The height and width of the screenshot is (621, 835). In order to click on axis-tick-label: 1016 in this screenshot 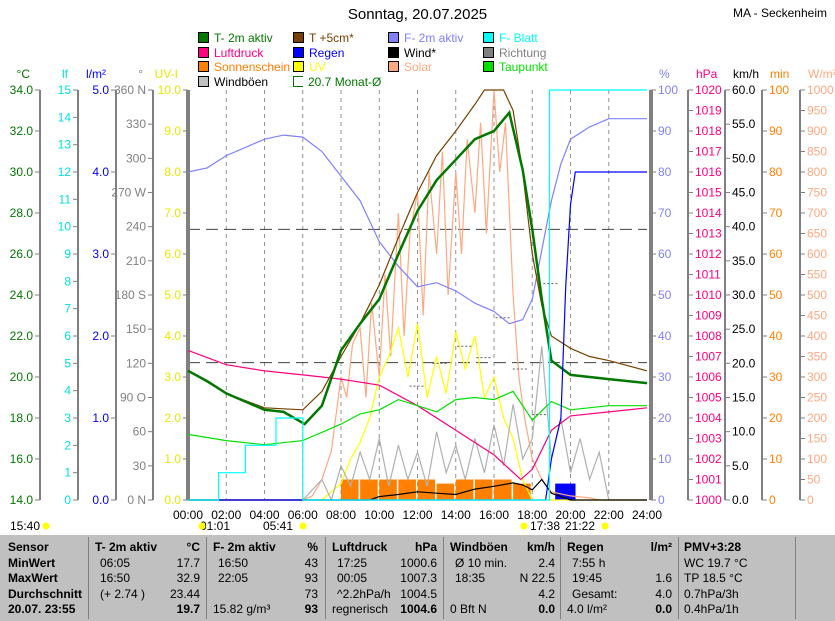, I will do `click(708, 172)`.